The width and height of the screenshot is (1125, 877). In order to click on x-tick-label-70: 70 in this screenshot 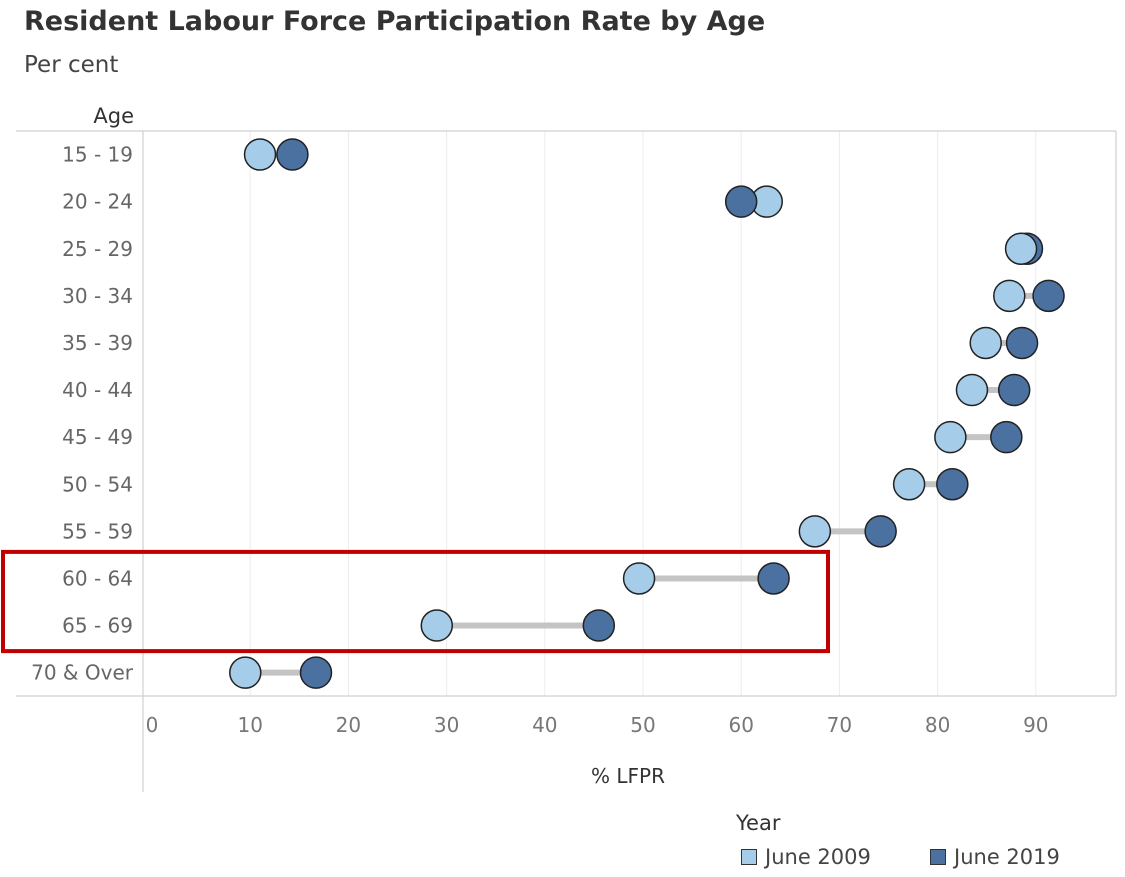, I will do `click(839, 725)`.